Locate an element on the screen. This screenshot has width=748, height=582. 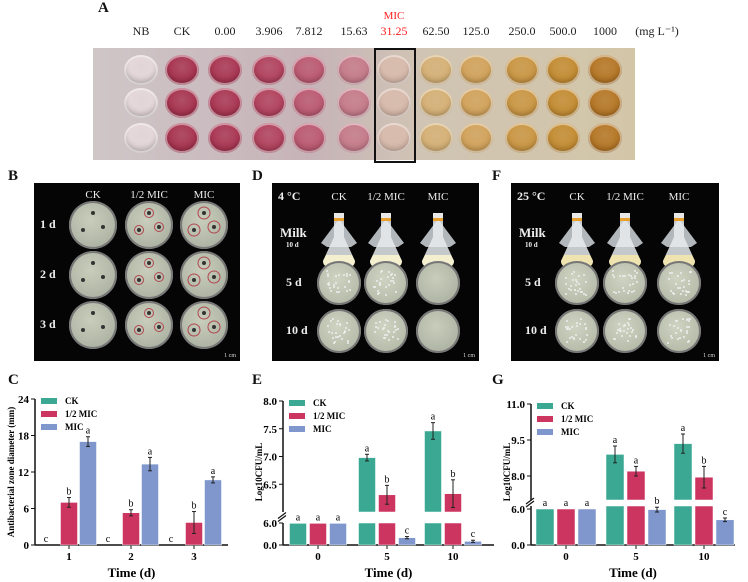
x-tick-label: 2 is located at coordinates (131, 557).